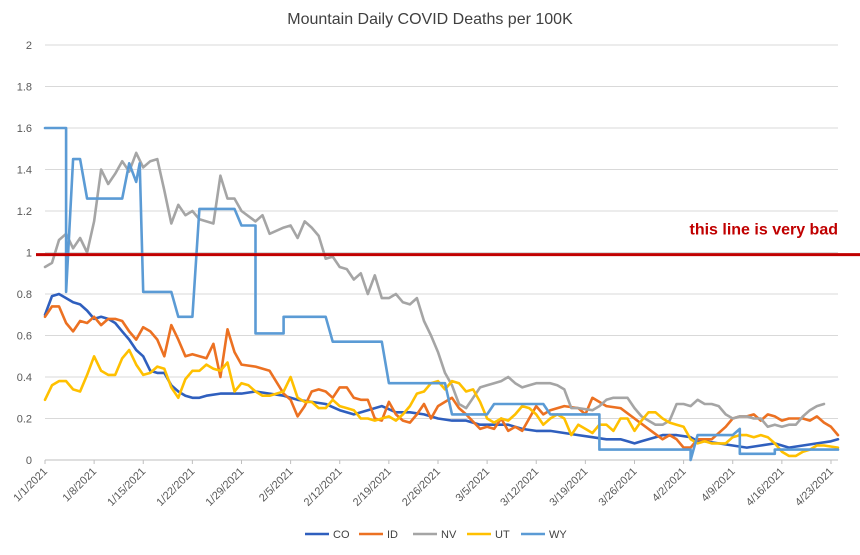  Describe the element at coordinates (24, 171) in the screenshot. I see `y-tick-label: 1.4` at that location.